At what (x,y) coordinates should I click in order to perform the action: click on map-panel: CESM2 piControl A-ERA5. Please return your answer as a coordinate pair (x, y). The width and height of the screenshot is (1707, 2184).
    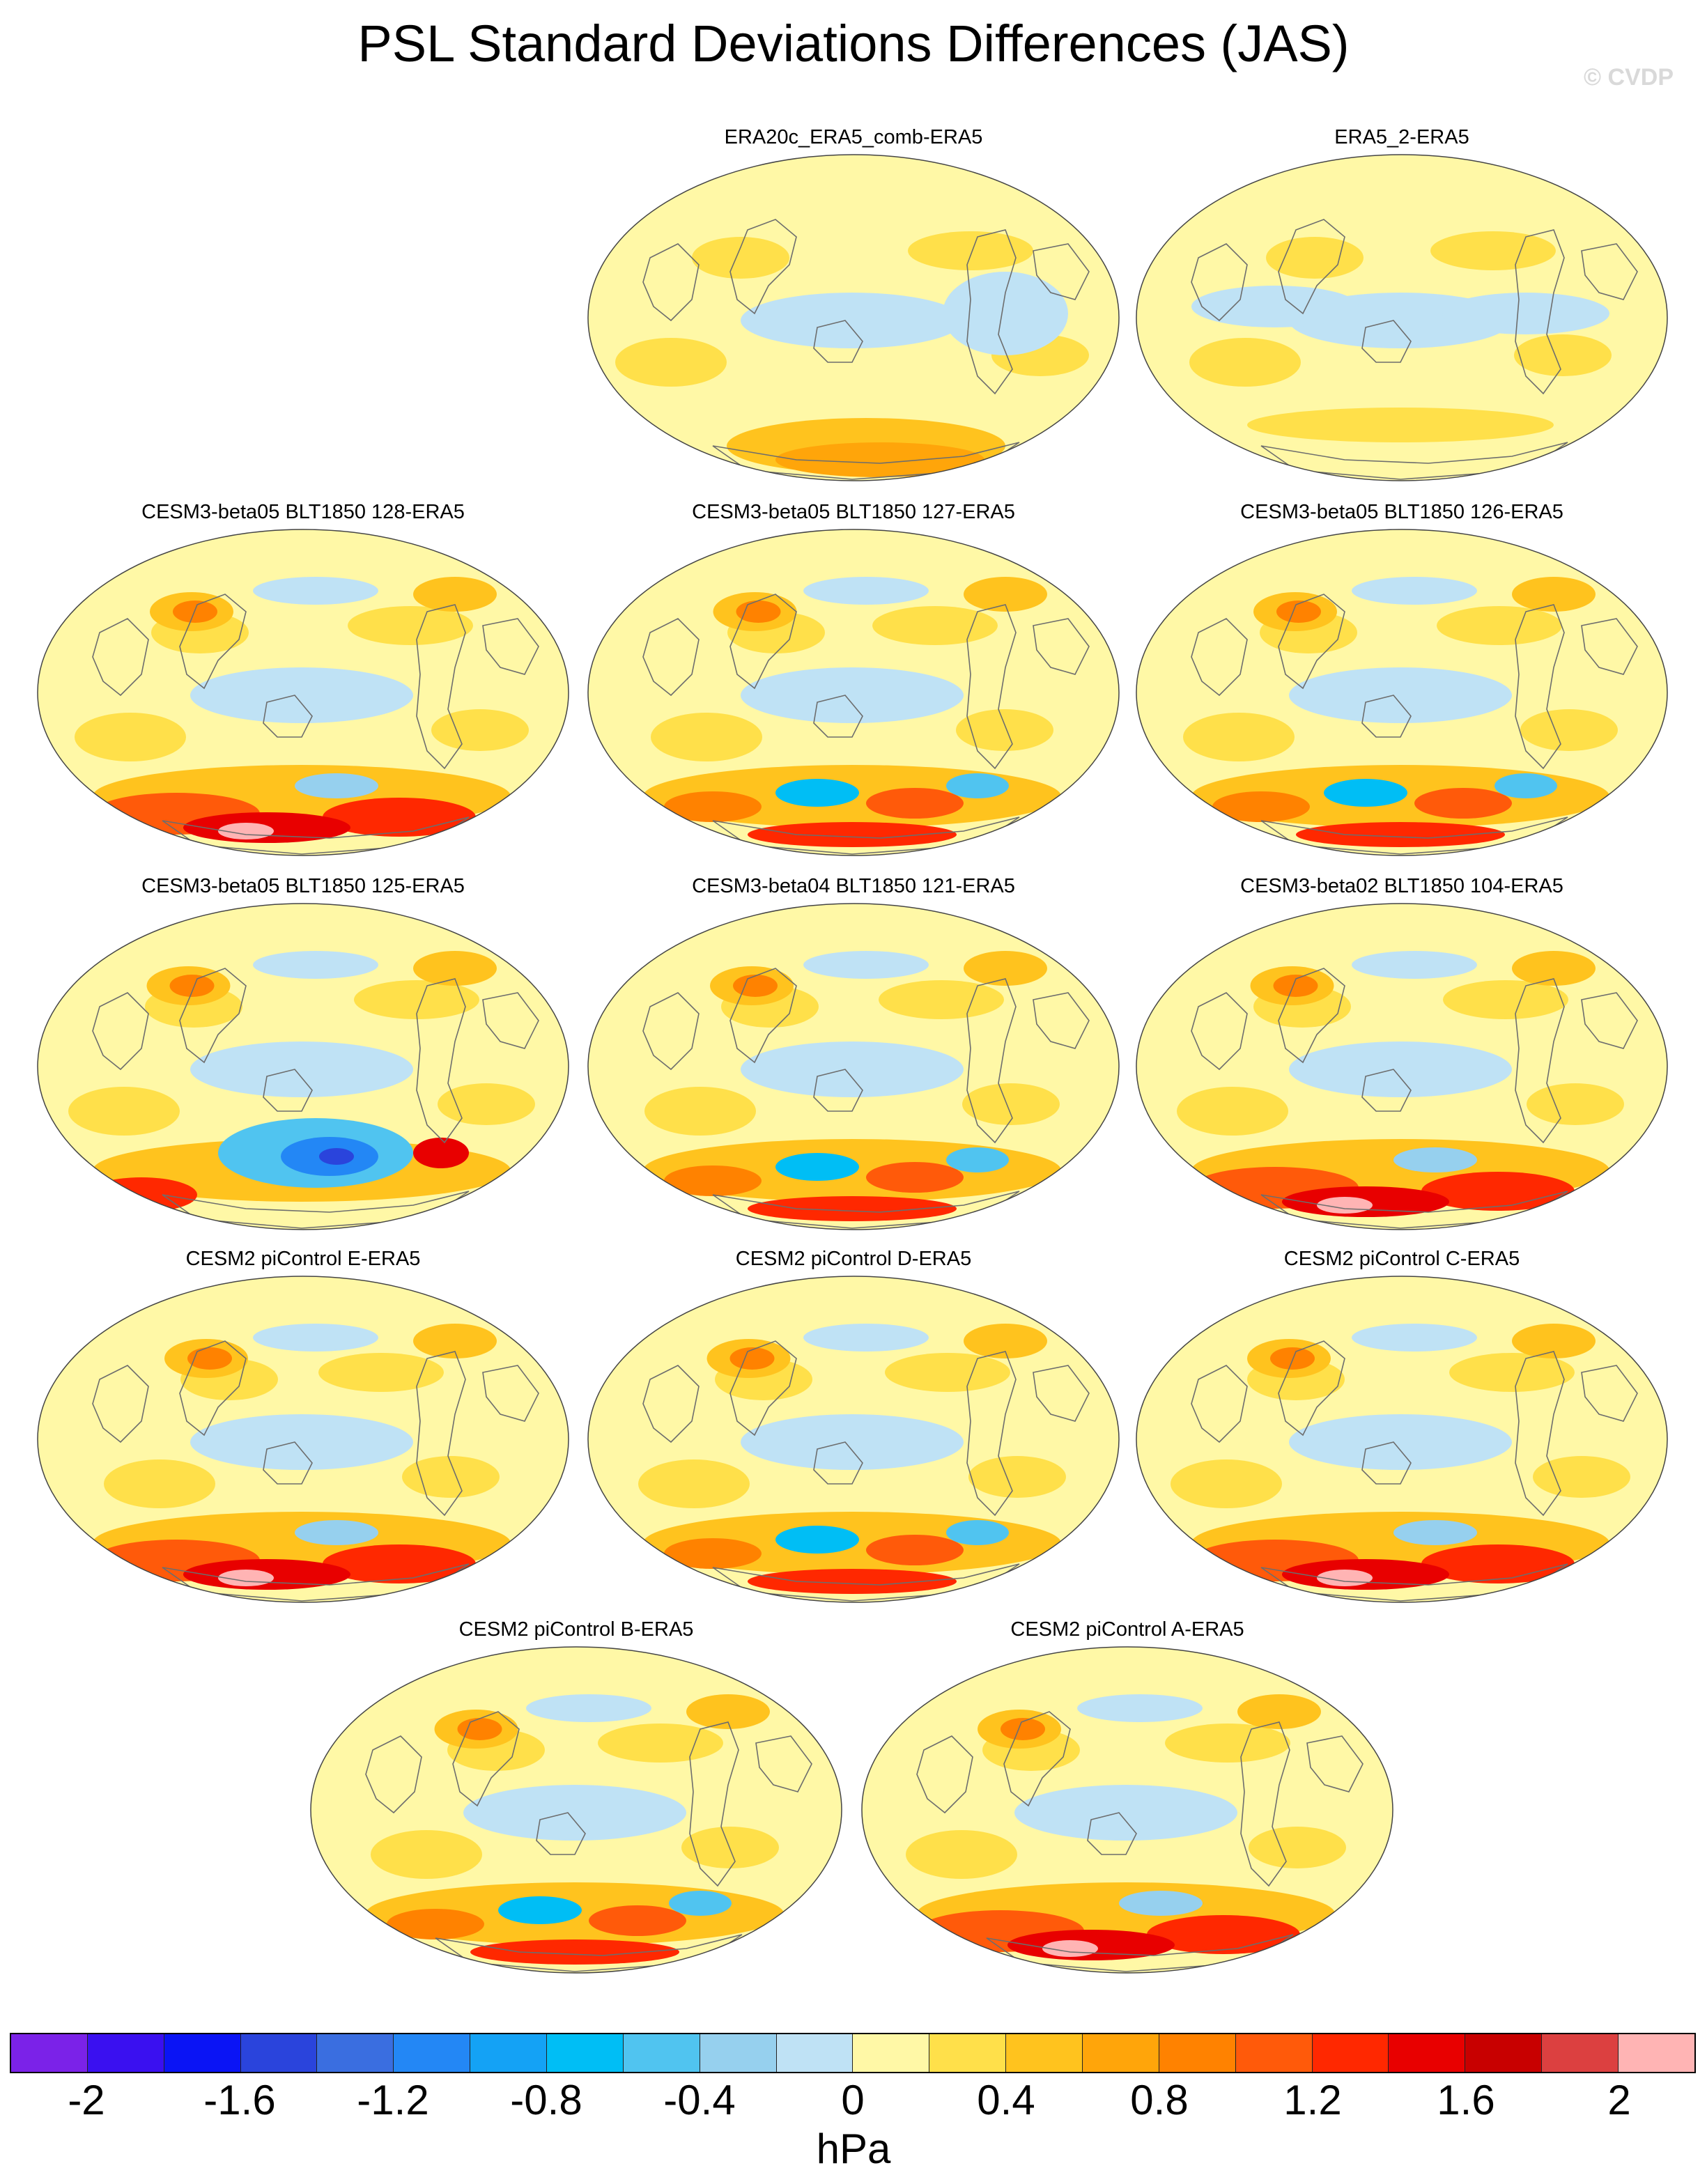
    Looking at the image, I should click on (1127, 1799).